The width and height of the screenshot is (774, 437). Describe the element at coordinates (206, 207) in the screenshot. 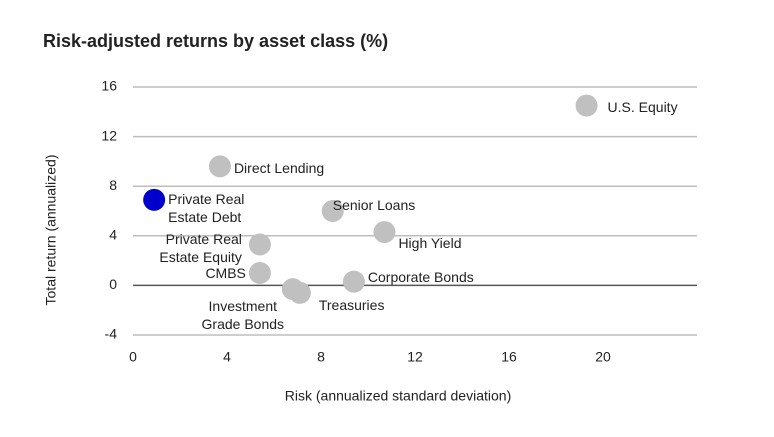

I see `point-label: Private Real Estate Debt` at that location.